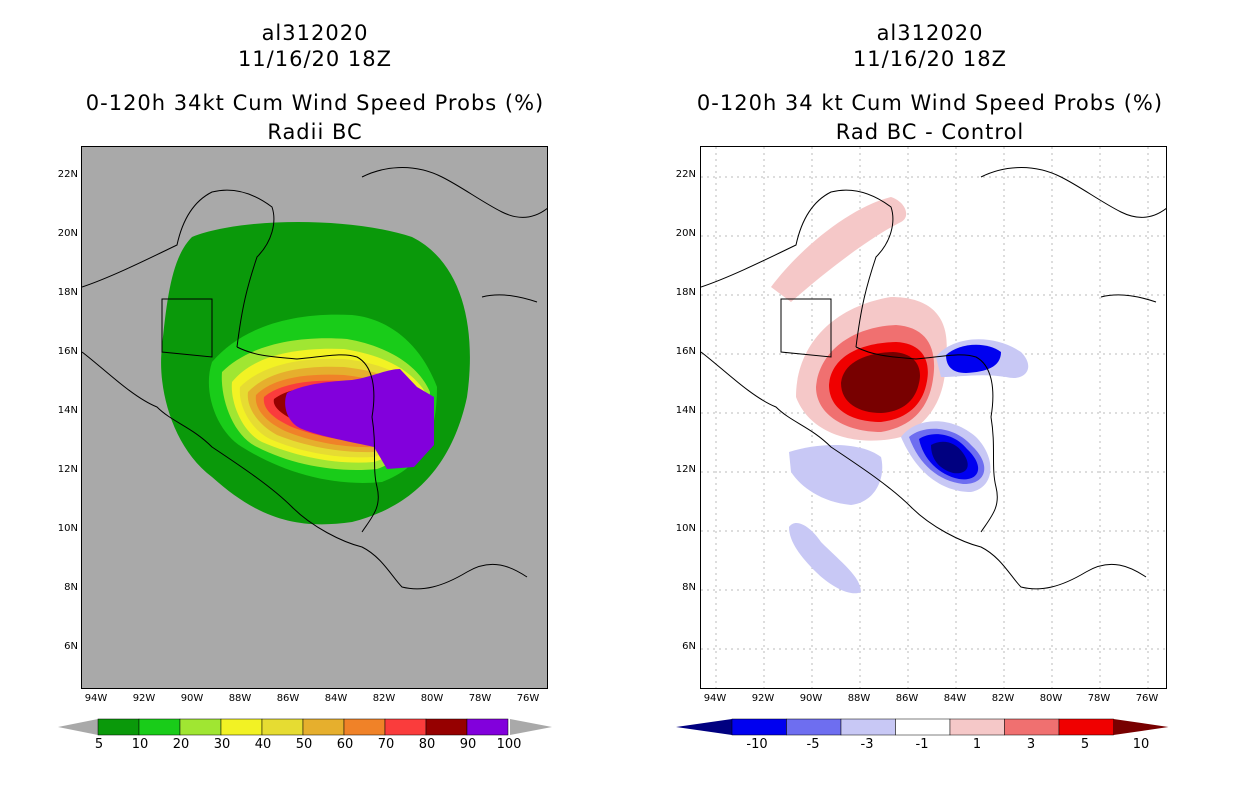  I want to click on left-lat-22n: 22N, so click(67, 174).